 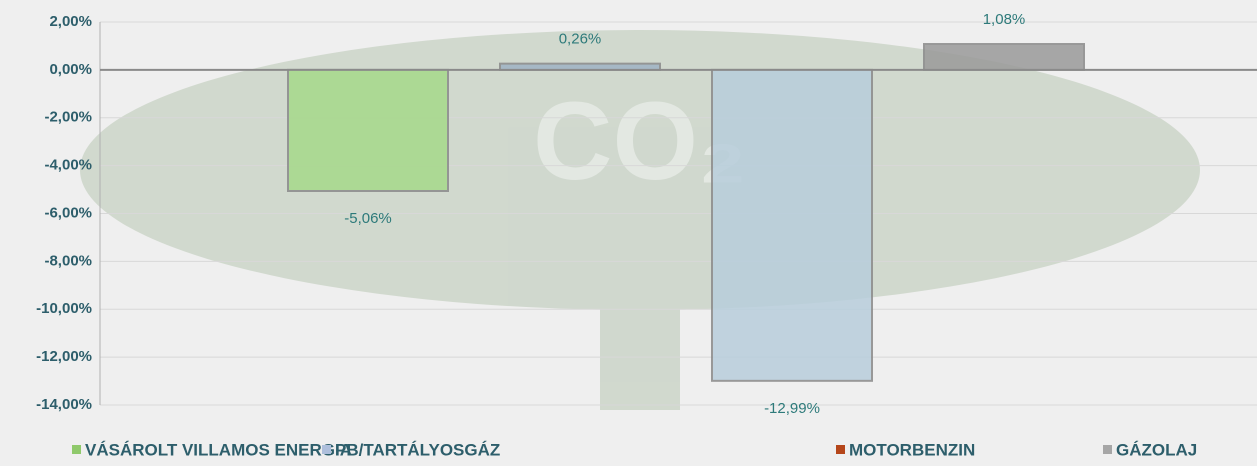 What do you see at coordinates (68, 117) in the screenshot?
I see `y-tick-label: -2,00%` at bounding box center [68, 117].